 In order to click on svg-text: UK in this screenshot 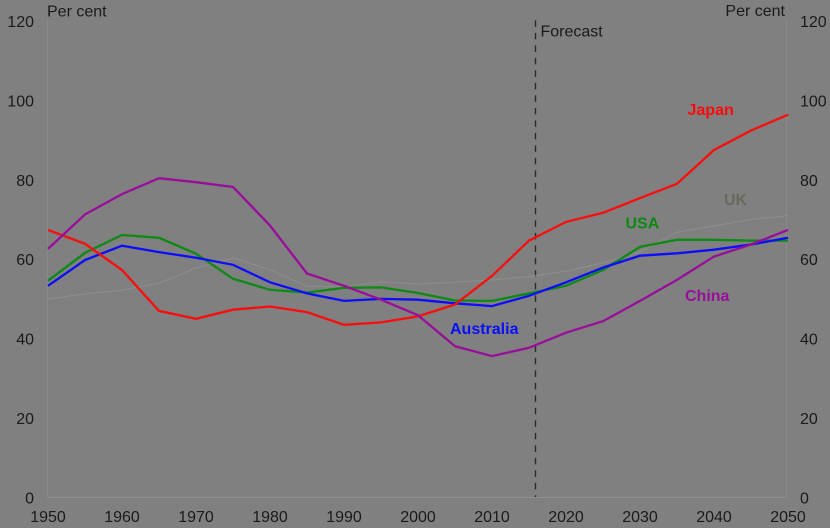, I will do `click(736, 200)`.